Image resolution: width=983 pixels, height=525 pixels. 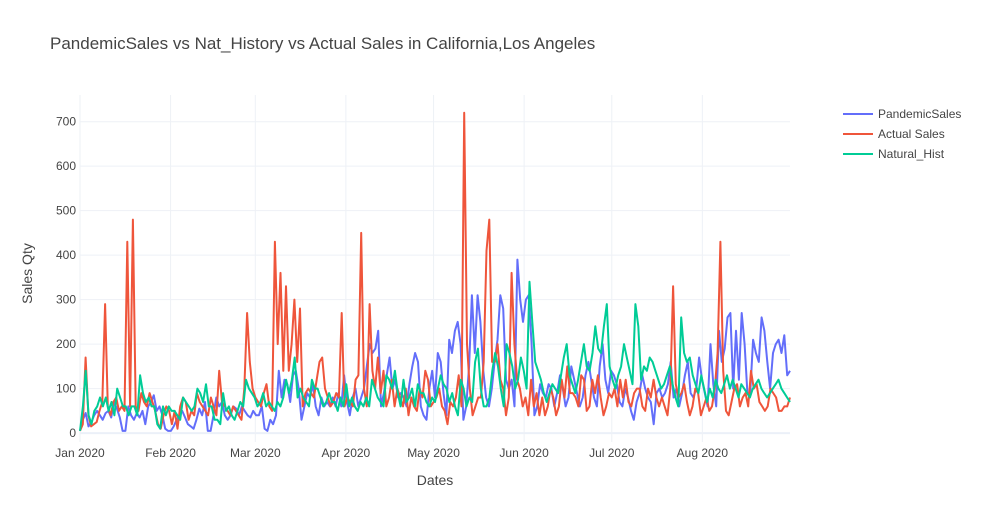 I want to click on x-tick-label: Aug 2020, so click(x=703, y=453).